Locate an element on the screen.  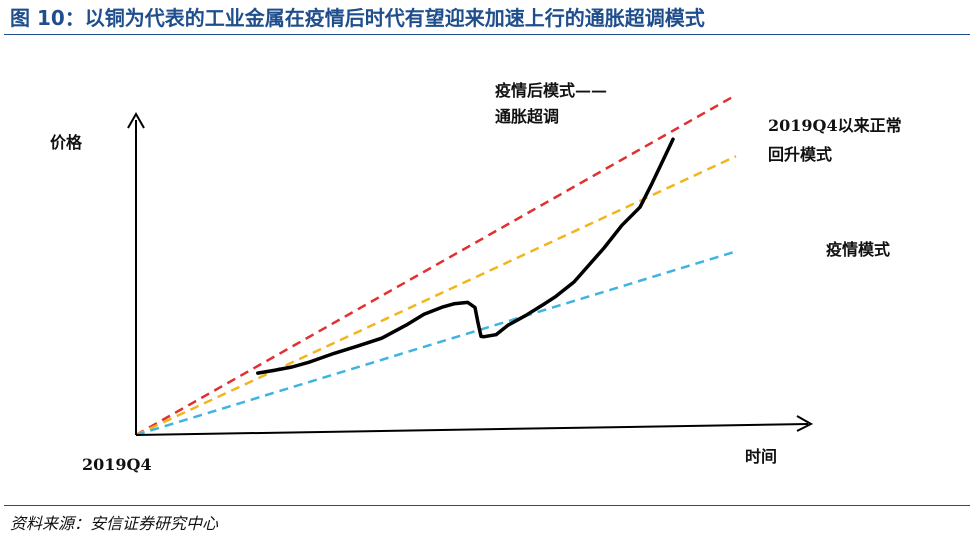
yellow-line-label-2: 回升模式 is located at coordinates (800, 154).